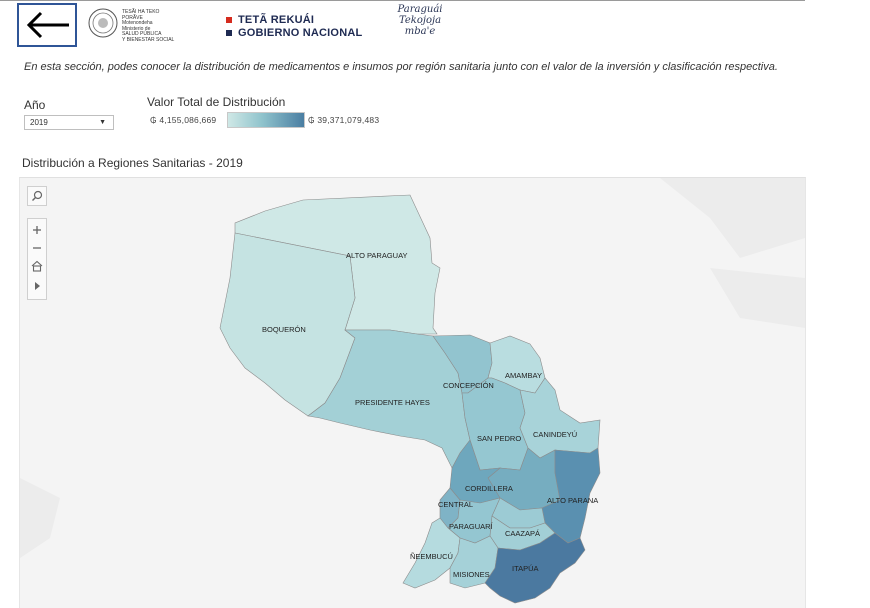 This screenshot has width=870, height=608. I want to click on year-label: Año, so click(35, 105).